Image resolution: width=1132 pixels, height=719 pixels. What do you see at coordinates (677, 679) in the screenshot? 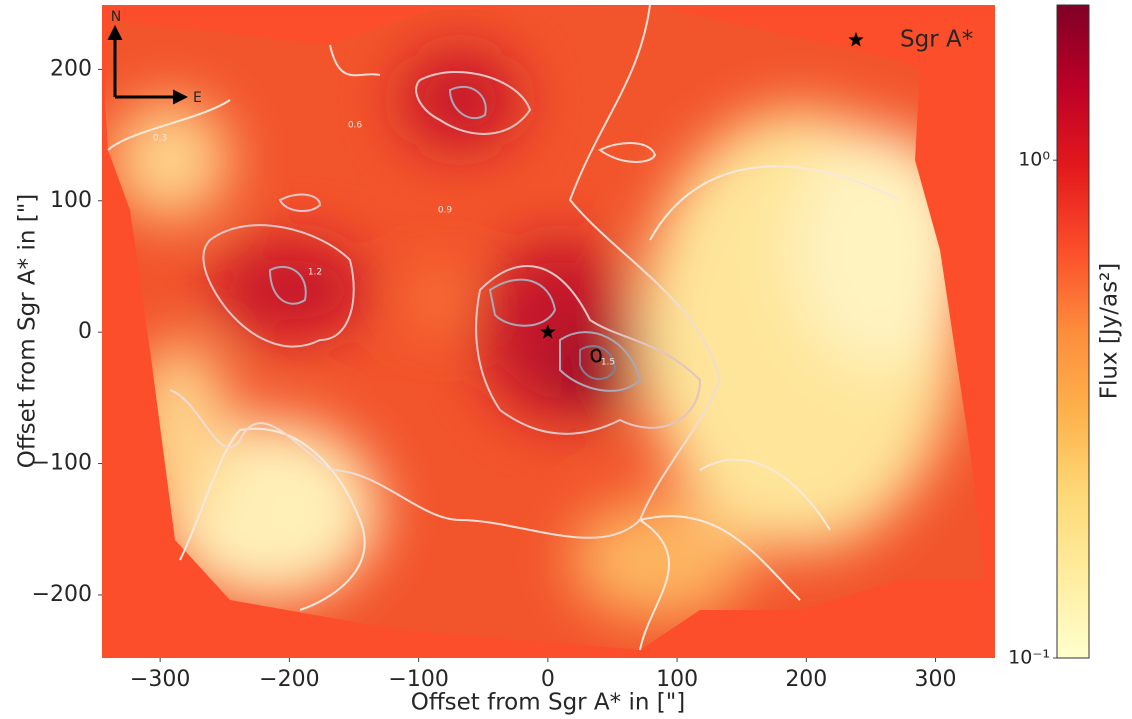
I see `x-tick-label: 100` at bounding box center [677, 679].